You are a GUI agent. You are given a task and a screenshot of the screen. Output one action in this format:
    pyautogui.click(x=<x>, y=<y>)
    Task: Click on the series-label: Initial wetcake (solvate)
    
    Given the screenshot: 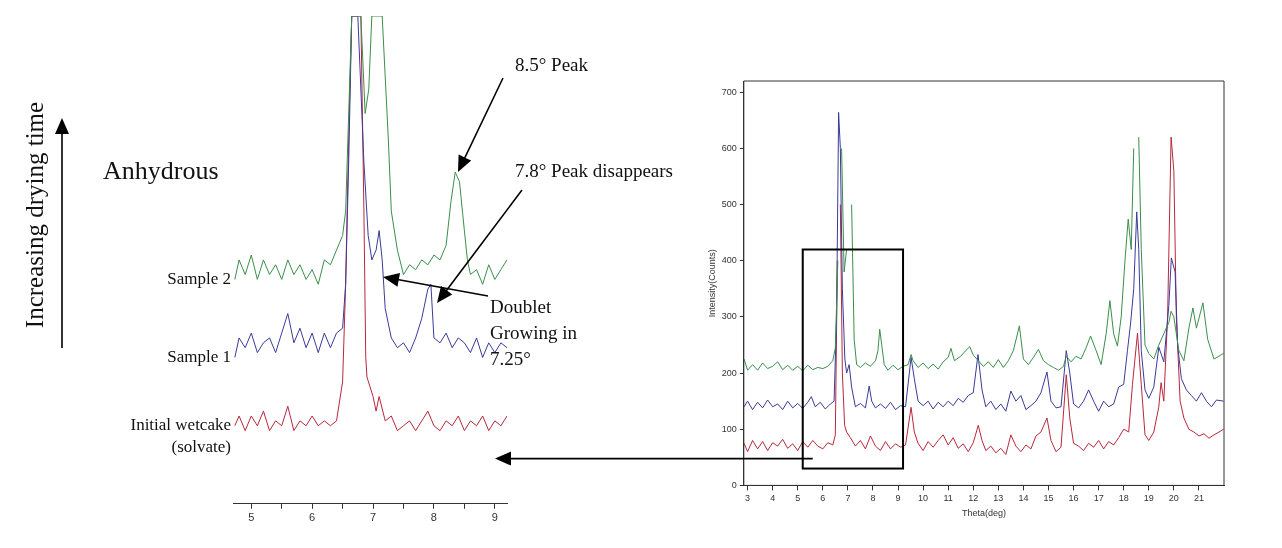 What is the action you would take?
    pyautogui.click(x=180, y=436)
    